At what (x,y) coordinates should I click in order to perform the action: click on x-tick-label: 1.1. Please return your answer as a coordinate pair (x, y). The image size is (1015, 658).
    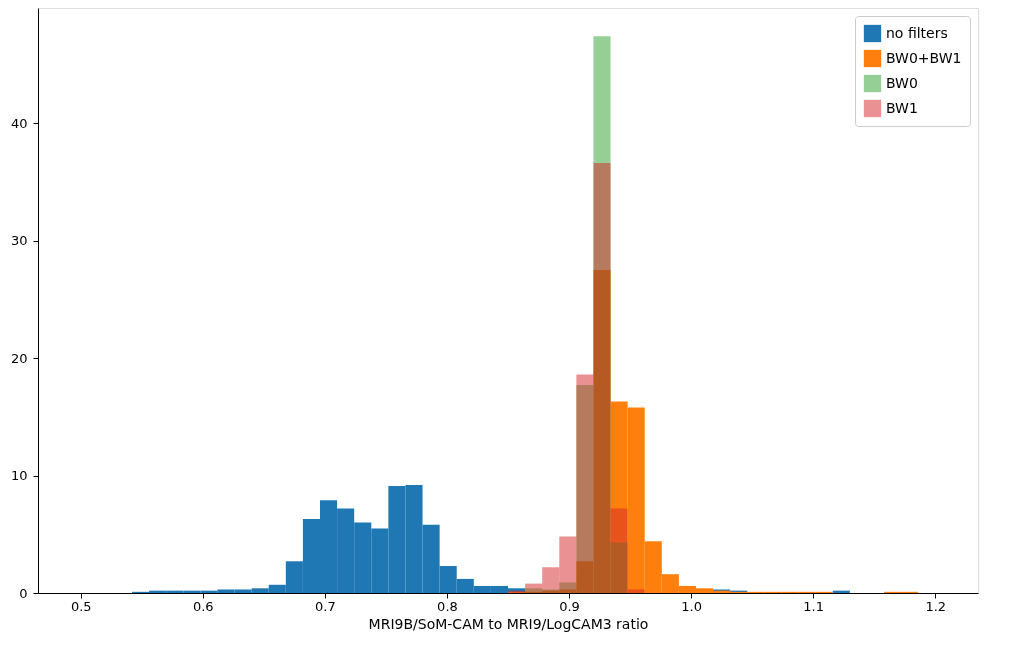
    Looking at the image, I should click on (814, 606).